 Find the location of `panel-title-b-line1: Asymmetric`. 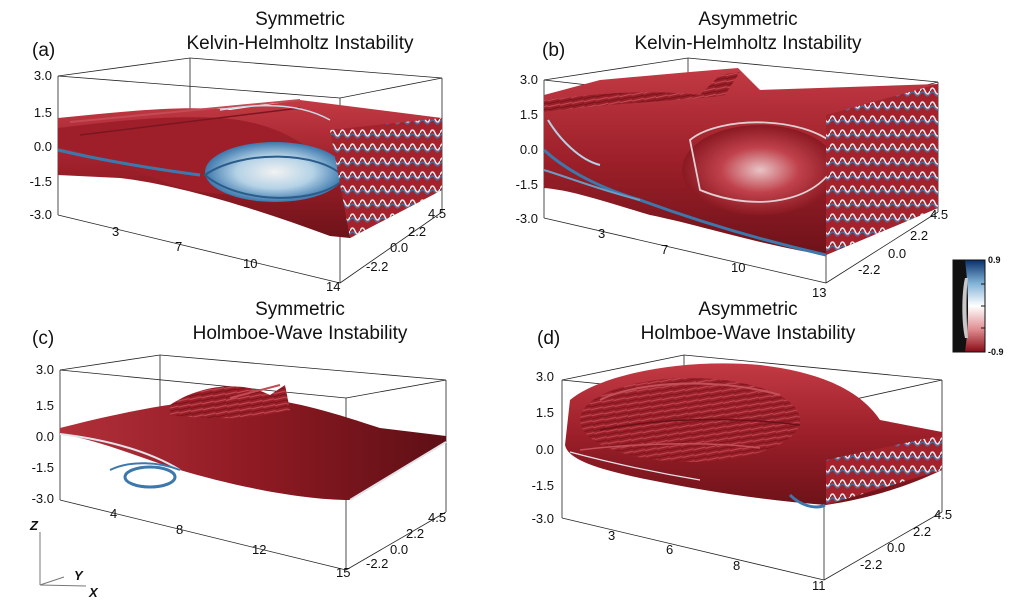

panel-title-b-line1: Asymmetric is located at coordinates (748, 19).